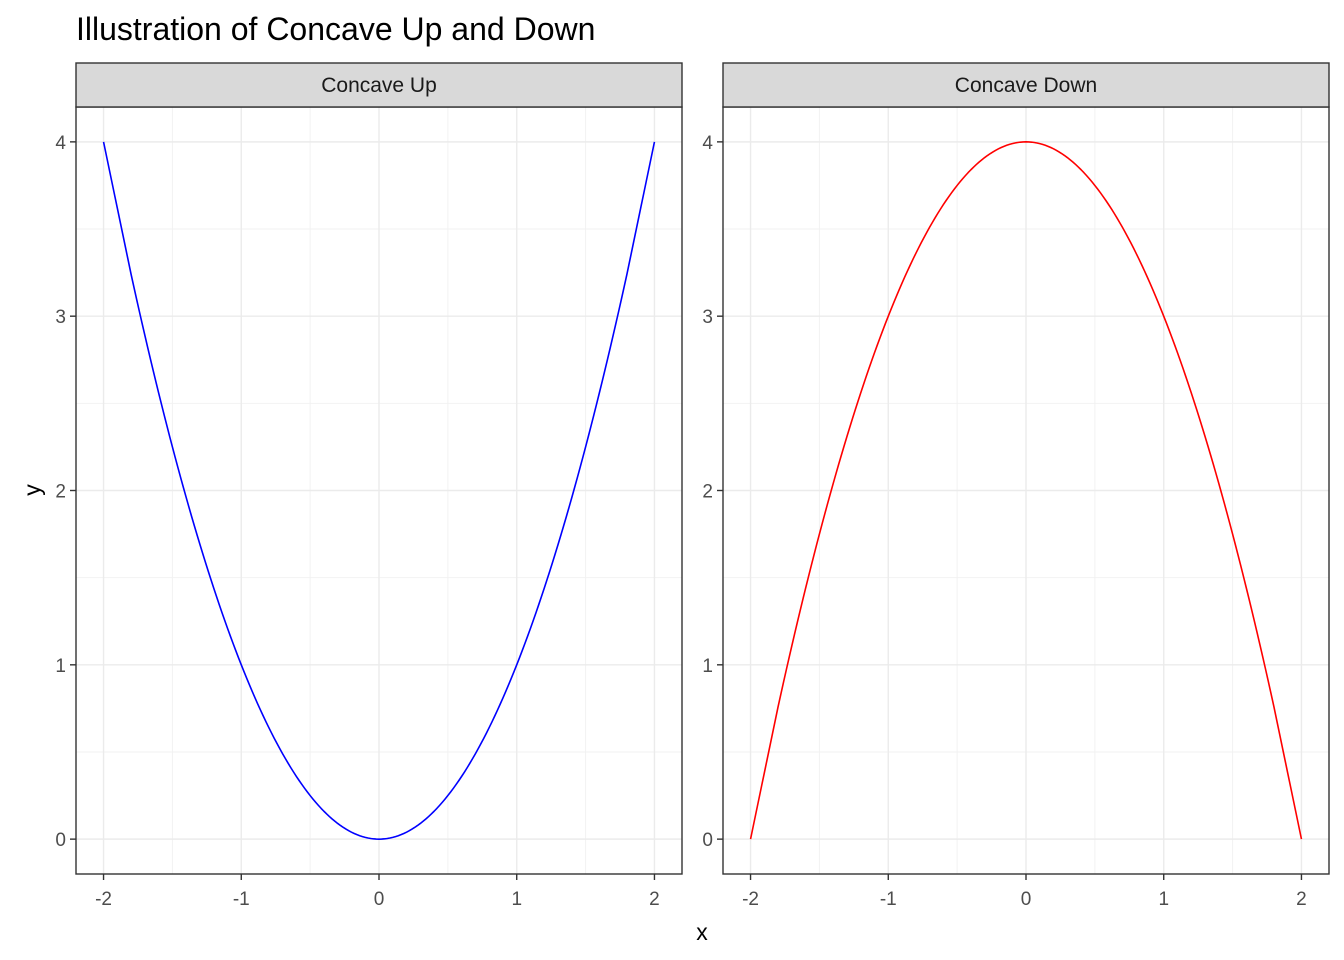  Describe the element at coordinates (702, 932) in the screenshot. I see `x-axis-title: x` at that location.